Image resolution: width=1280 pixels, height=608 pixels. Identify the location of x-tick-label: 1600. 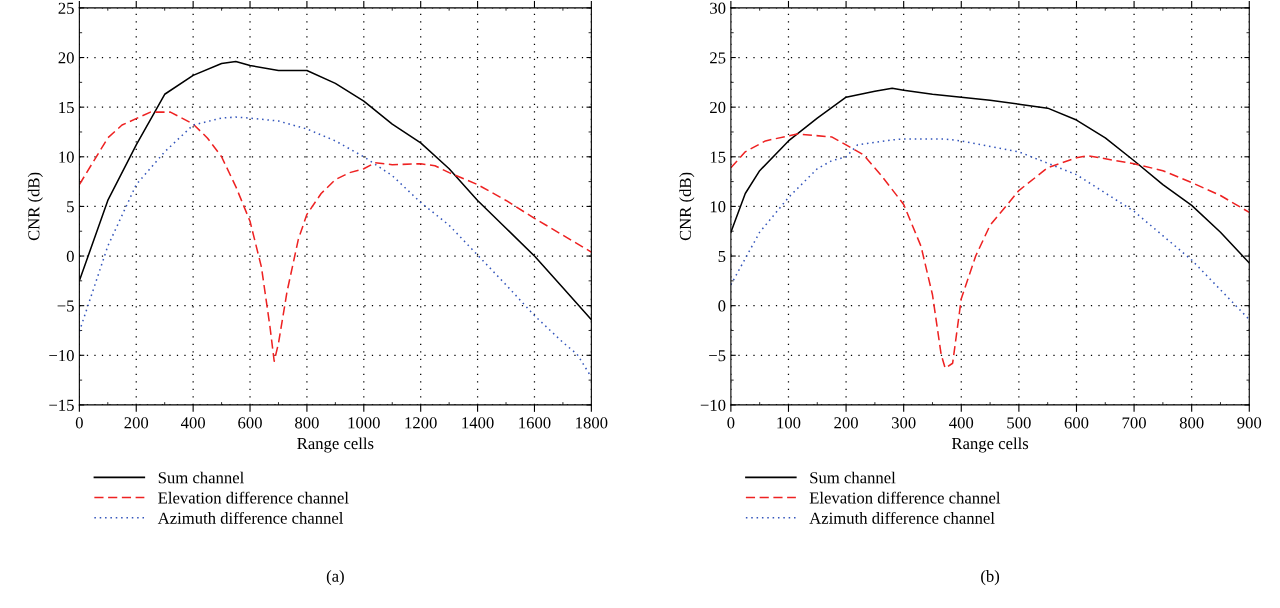
(535, 423).